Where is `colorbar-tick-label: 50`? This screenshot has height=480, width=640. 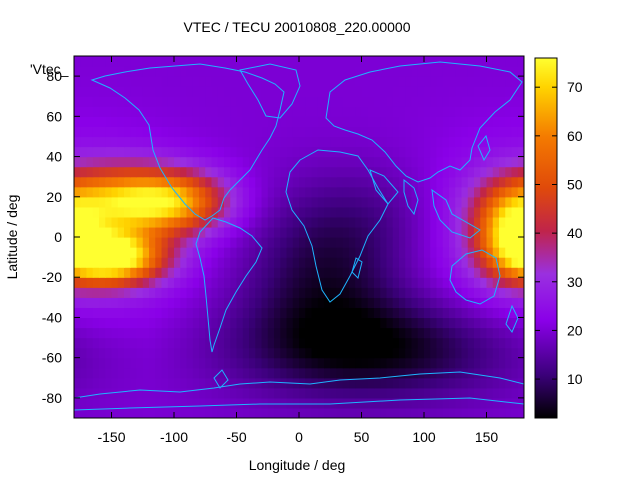
colorbar-tick-label: 50 is located at coordinates (575, 184).